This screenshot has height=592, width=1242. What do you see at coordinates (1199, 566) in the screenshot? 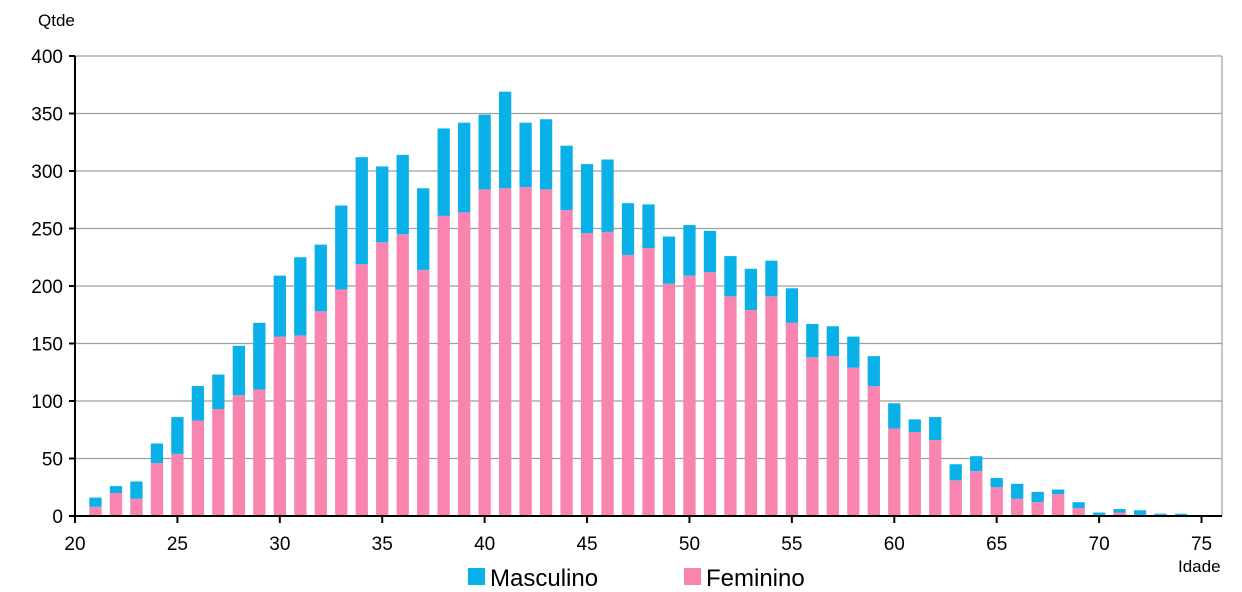
I see `x-axis-title: Idade` at bounding box center [1199, 566].